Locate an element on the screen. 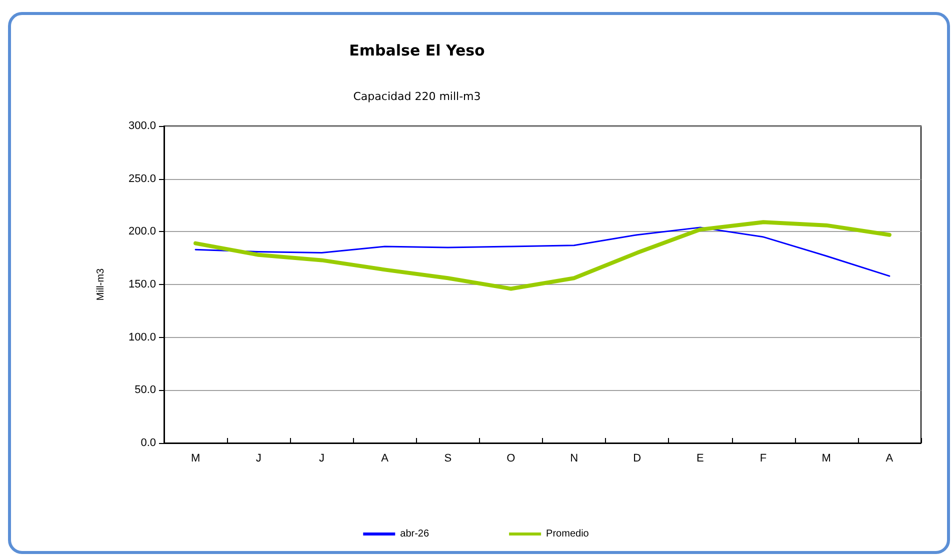 This screenshot has height=556, width=952. x-tick-label: O is located at coordinates (511, 458).